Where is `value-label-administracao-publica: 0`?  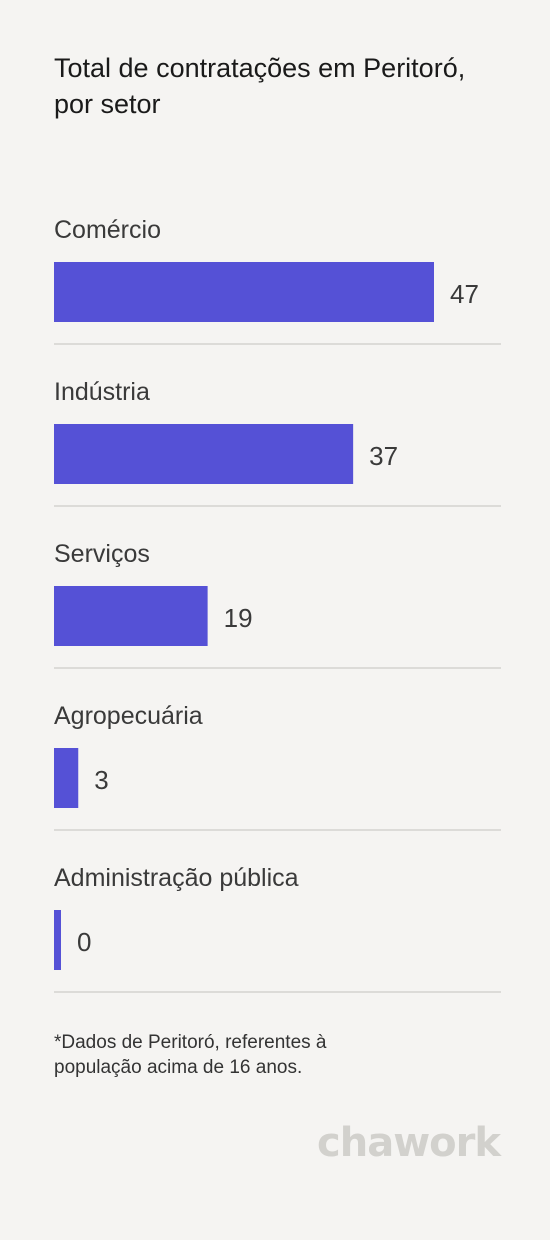
value-label-administracao-publica: 0 is located at coordinates (84, 942).